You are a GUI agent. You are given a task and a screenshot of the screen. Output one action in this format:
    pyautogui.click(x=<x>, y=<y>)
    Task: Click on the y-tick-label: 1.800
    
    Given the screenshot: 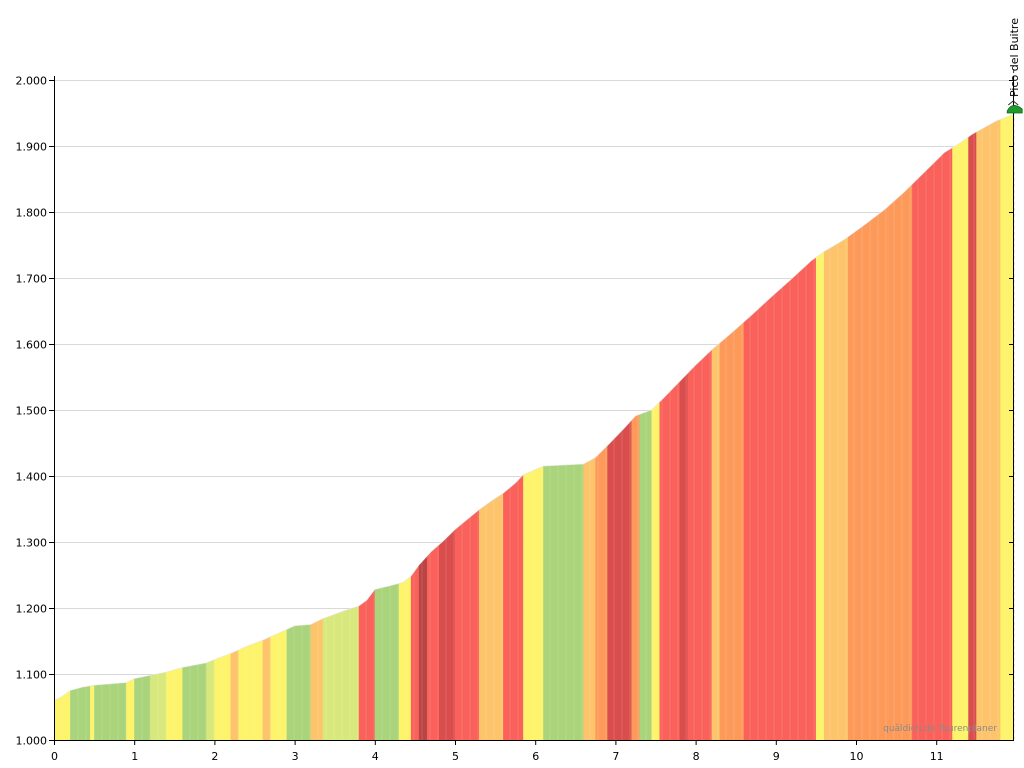 What is the action you would take?
    pyautogui.click(x=32, y=213)
    